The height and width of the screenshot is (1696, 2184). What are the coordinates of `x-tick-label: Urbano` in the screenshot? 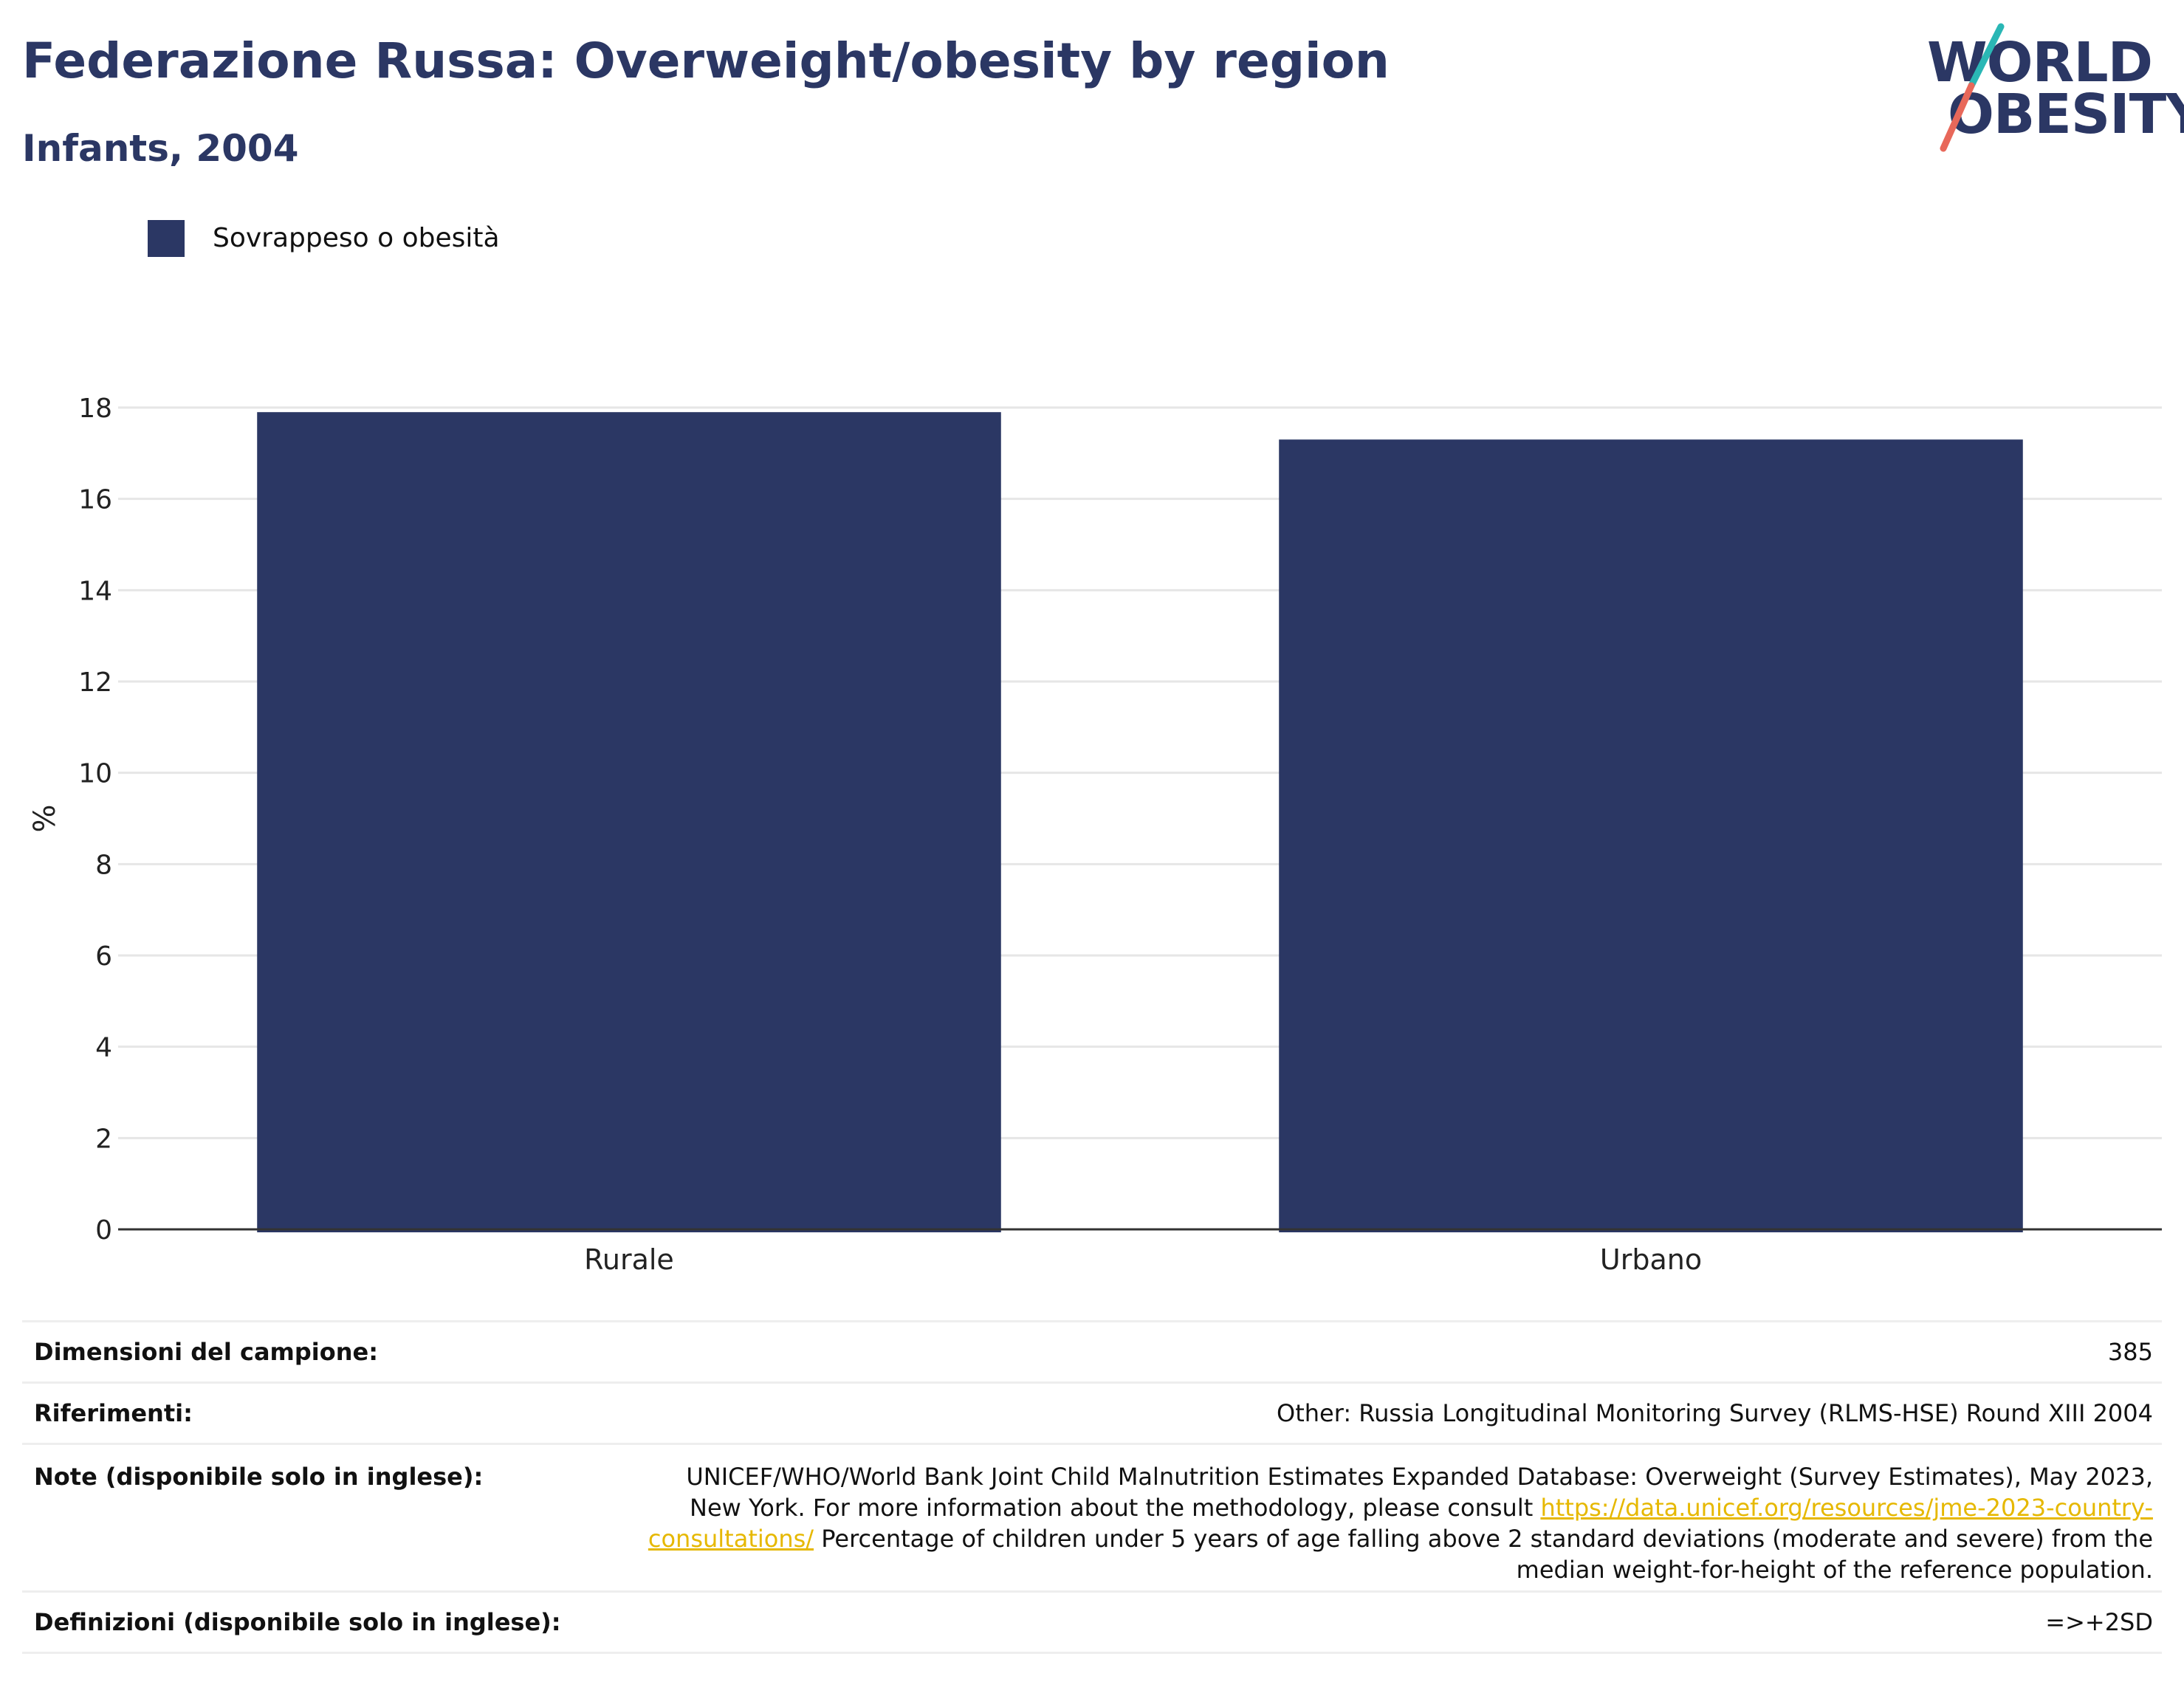 It's located at (1651, 1259).